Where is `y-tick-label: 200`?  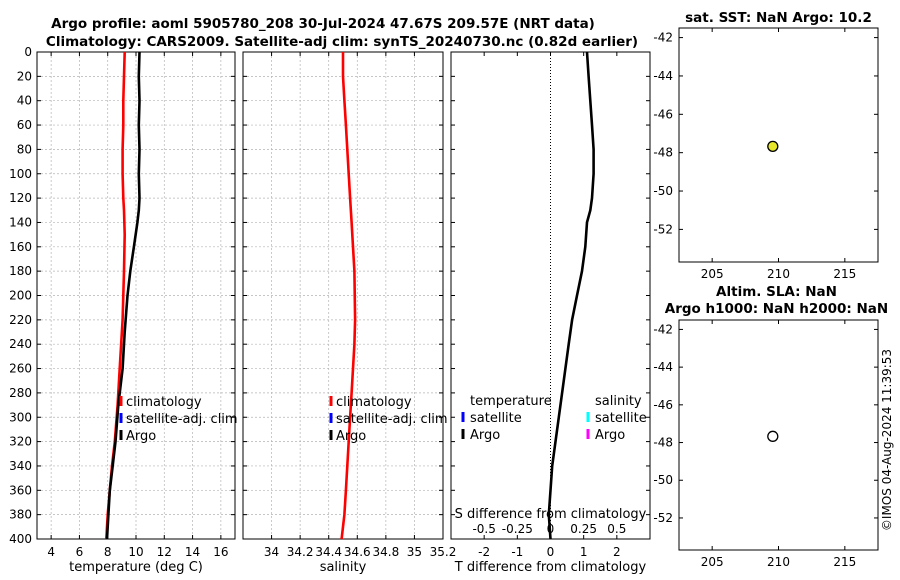 y-tick-label: 200 is located at coordinates (20, 296).